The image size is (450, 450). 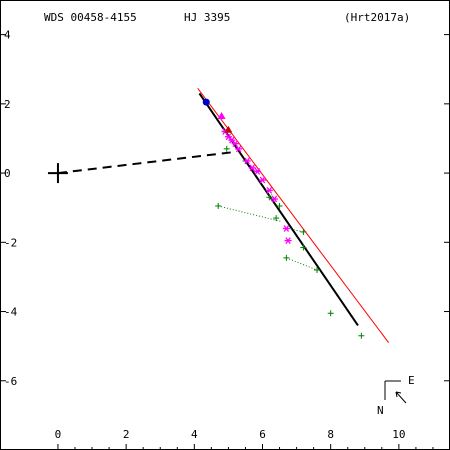 What do you see at coordinates (380, 410) in the screenshot?
I see `compass-north-label: N` at bounding box center [380, 410].